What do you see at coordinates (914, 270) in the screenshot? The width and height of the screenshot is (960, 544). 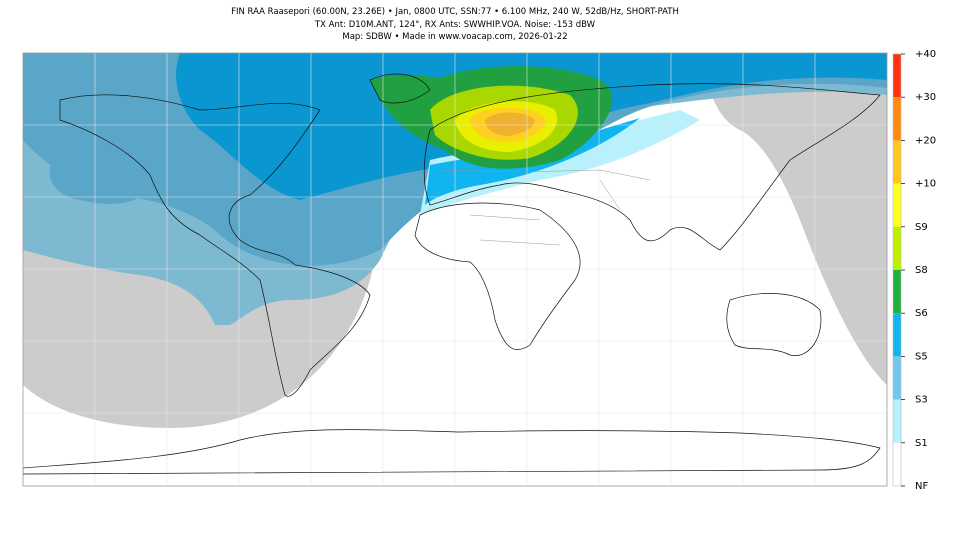 I see `colorbar: +40 +30 +20 +10 S9 S8 S6 S5 S3 S1 NF` at bounding box center [914, 270].